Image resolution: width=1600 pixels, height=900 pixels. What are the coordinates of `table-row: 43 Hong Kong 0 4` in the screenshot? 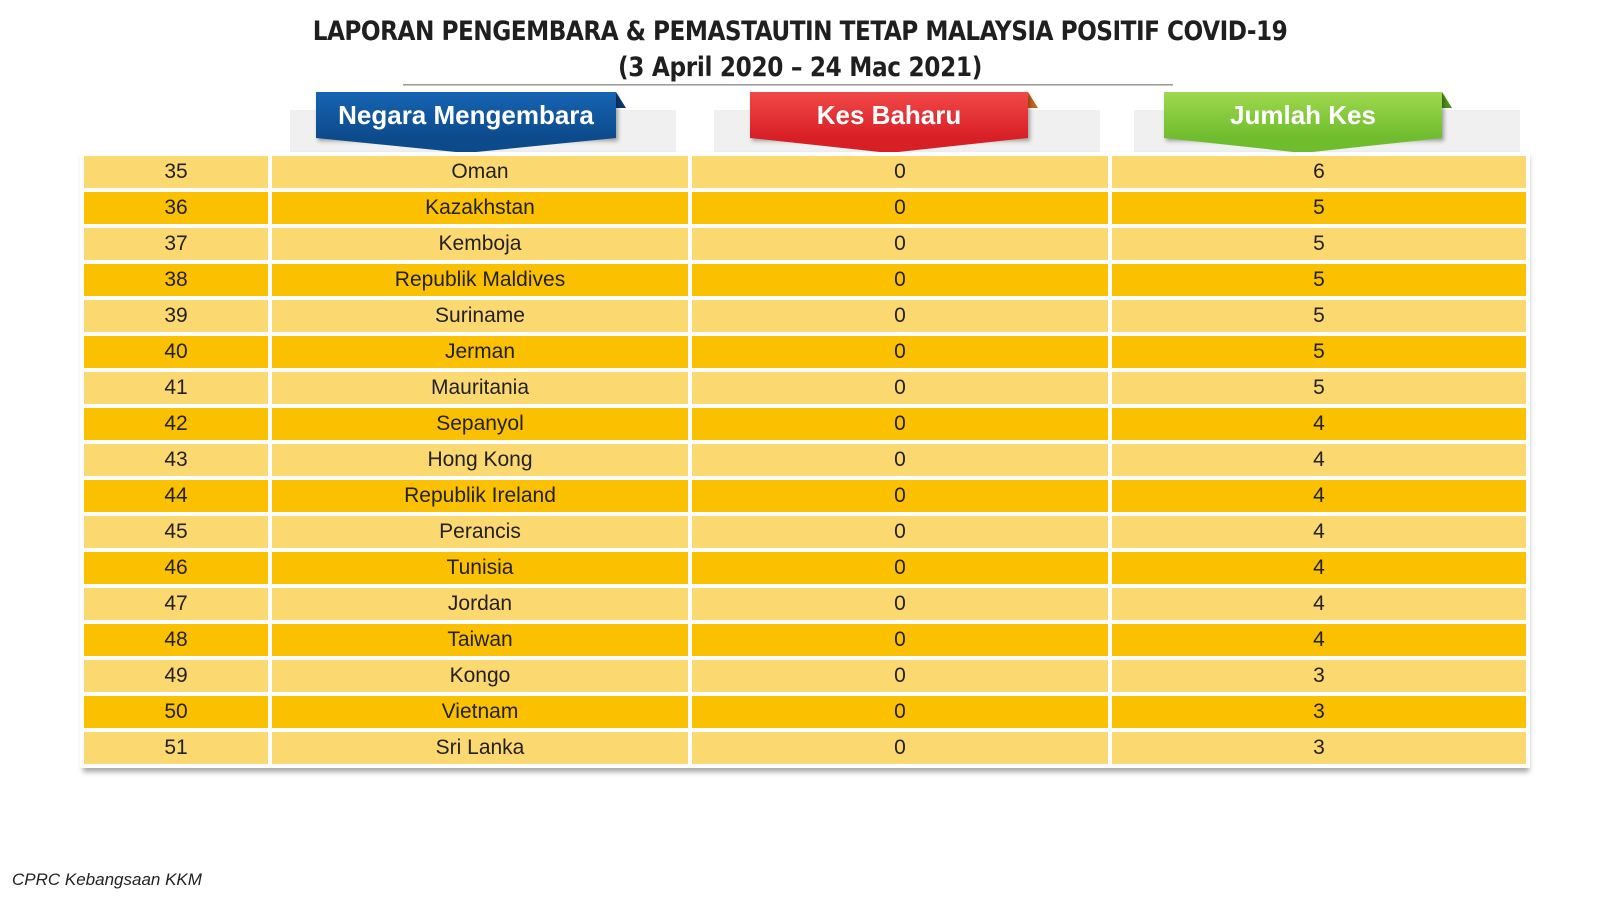 It's located at (805, 460).